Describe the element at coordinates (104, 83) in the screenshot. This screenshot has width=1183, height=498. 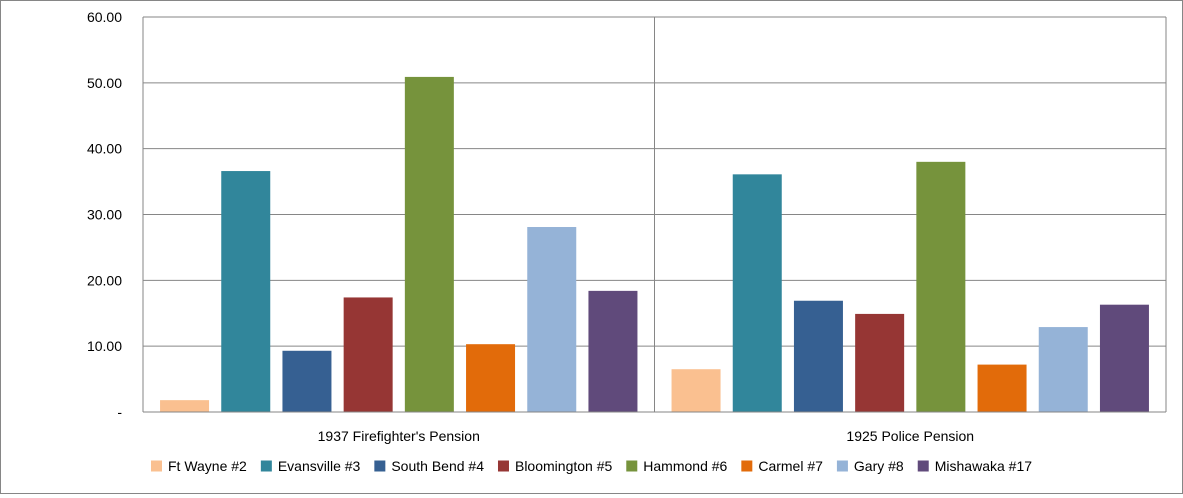
I see `y-tick-label: 50.00` at that location.